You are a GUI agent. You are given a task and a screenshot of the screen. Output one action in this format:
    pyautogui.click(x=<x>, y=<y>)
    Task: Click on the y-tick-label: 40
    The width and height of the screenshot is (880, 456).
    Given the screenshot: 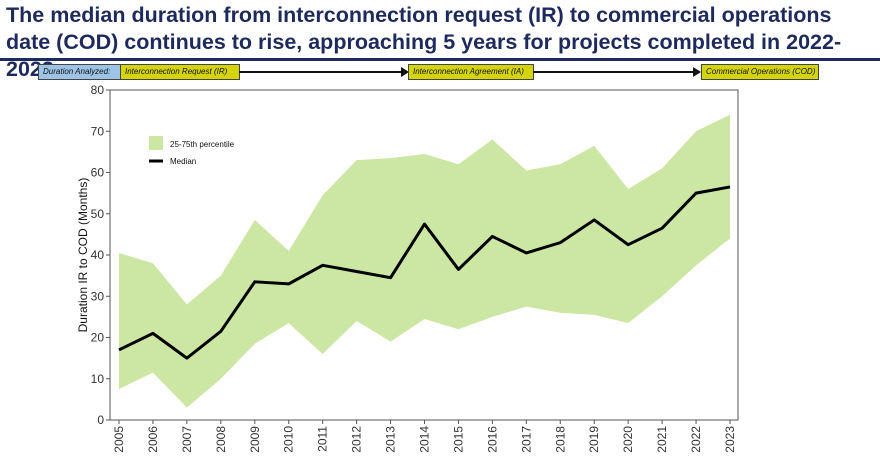 What is the action you would take?
    pyautogui.click(x=98, y=255)
    